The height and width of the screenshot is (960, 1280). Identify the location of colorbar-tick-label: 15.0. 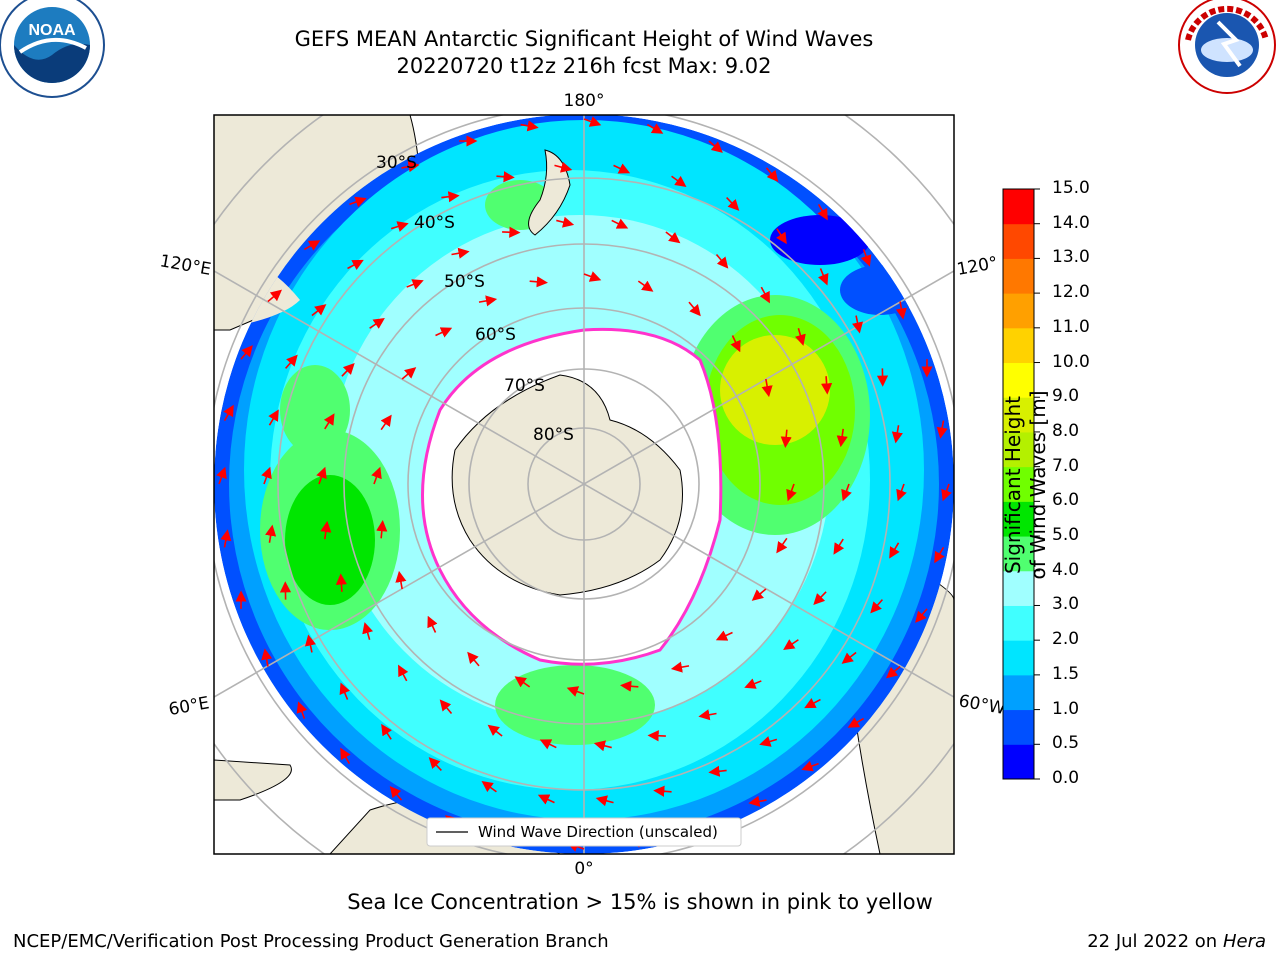
(1071, 188).